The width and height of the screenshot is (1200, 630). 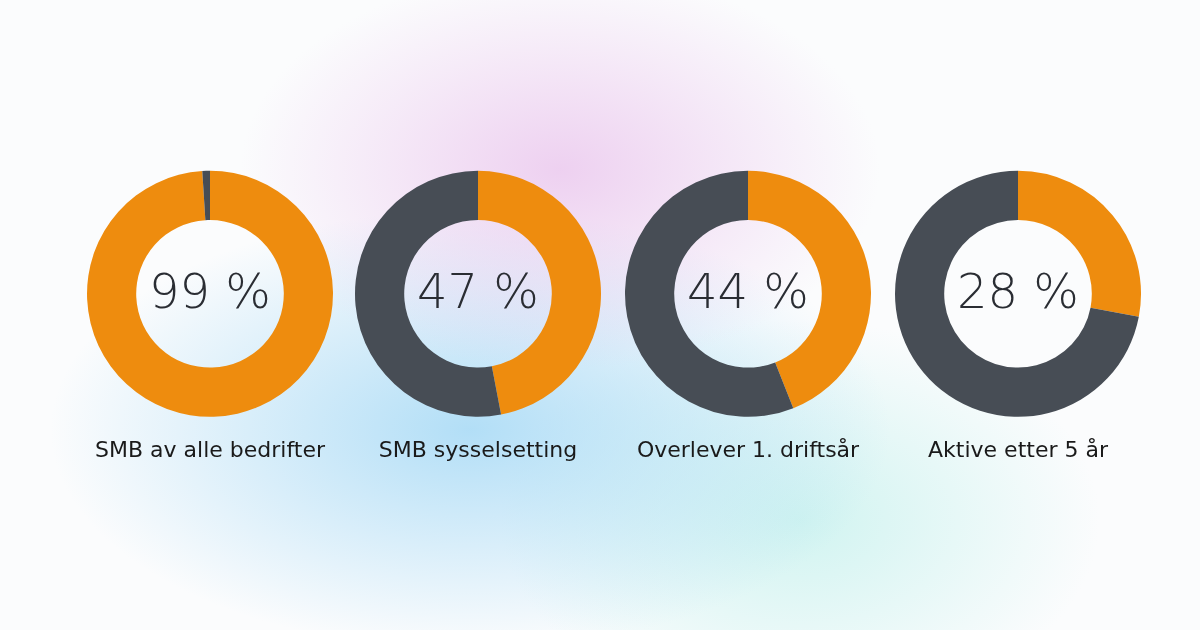 I want to click on text: Aktive etter 5 år, so click(x=1018, y=449).